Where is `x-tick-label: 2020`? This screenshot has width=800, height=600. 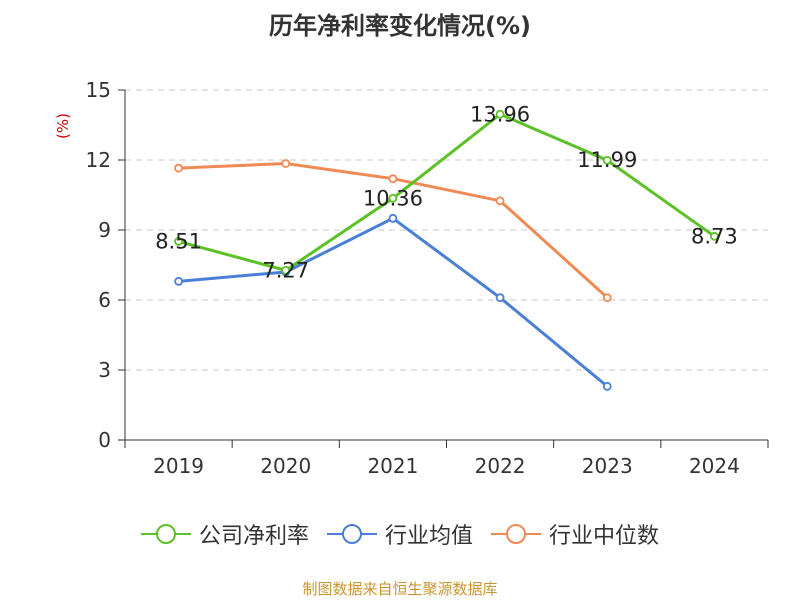 x-tick-label: 2020 is located at coordinates (285, 466).